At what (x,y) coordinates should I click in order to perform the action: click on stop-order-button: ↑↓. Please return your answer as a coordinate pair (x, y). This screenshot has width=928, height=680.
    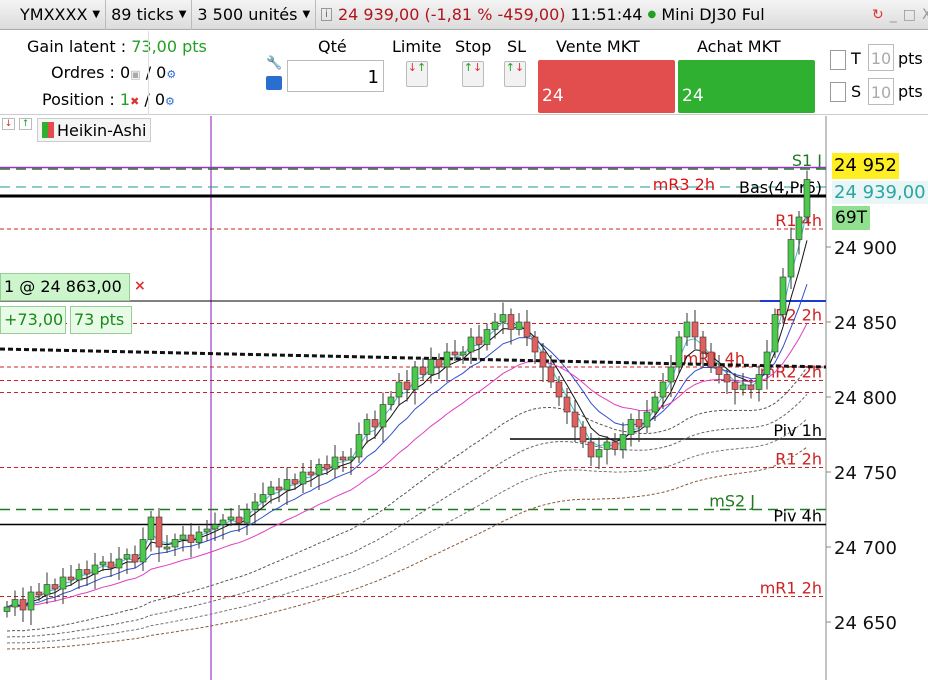
    Looking at the image, I should click on (473, 74).